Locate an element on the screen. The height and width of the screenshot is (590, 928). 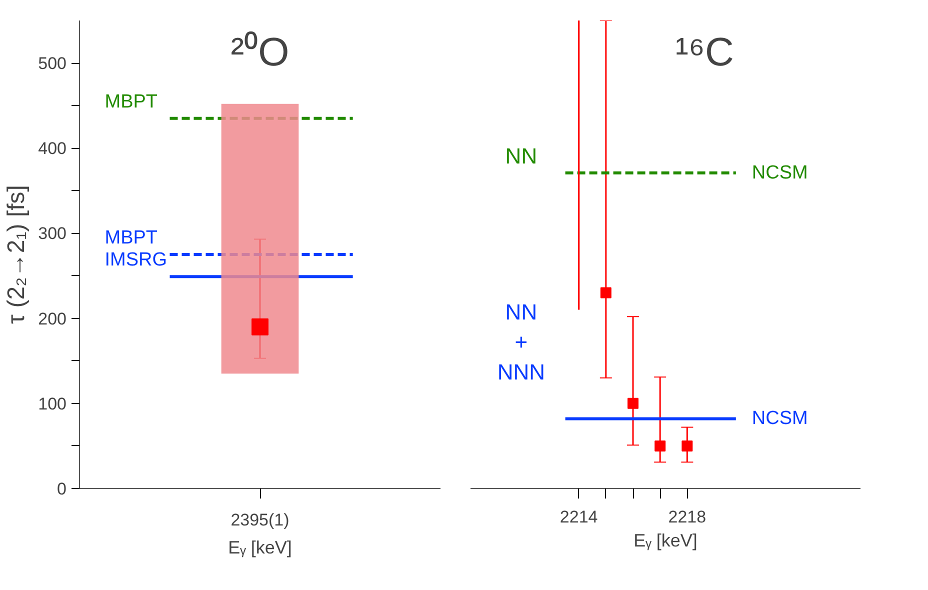
y-axis-title: τ (2₂→2₁) [fs] is located at coordinates (16, 254).